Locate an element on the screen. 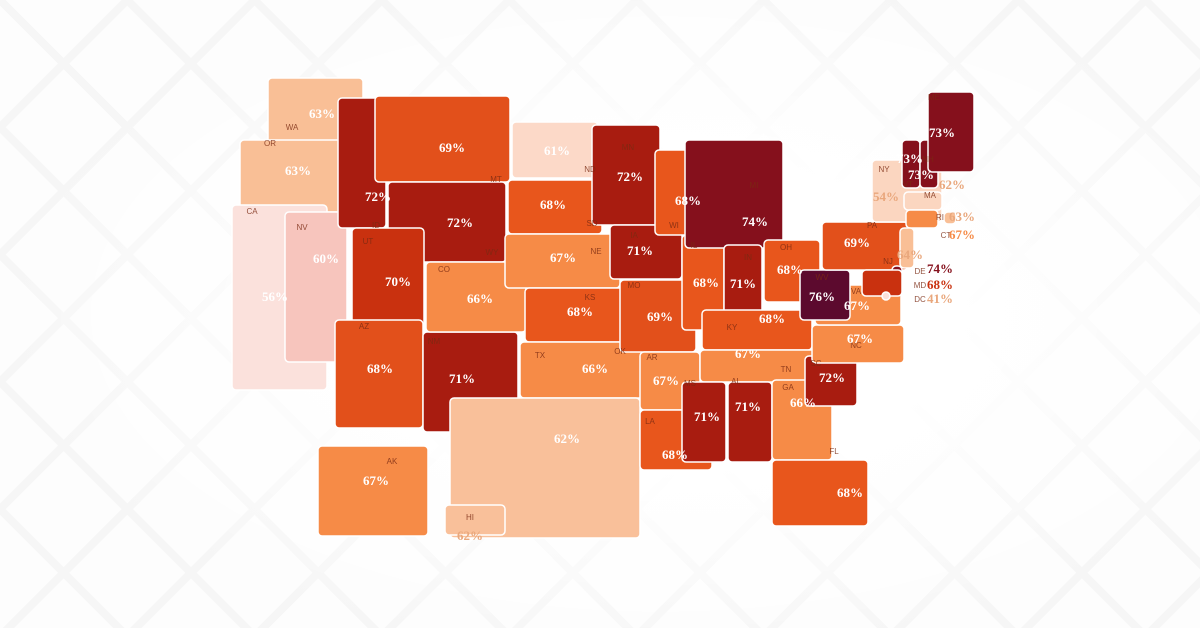  state-abbr: MD is located at coordinates (920, 285).